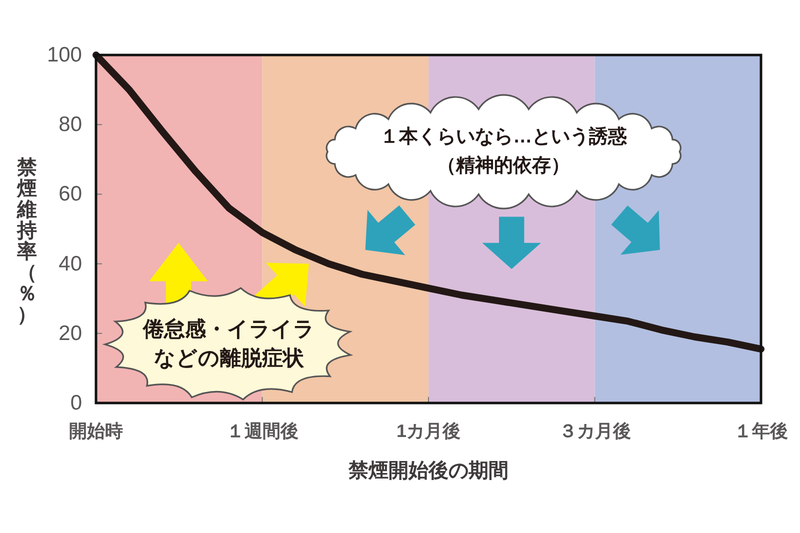  What do you see at coordinates (96, 431) in the screenshot?
I see `x-tick-label: 開始時` at bounding box center [96, 431].